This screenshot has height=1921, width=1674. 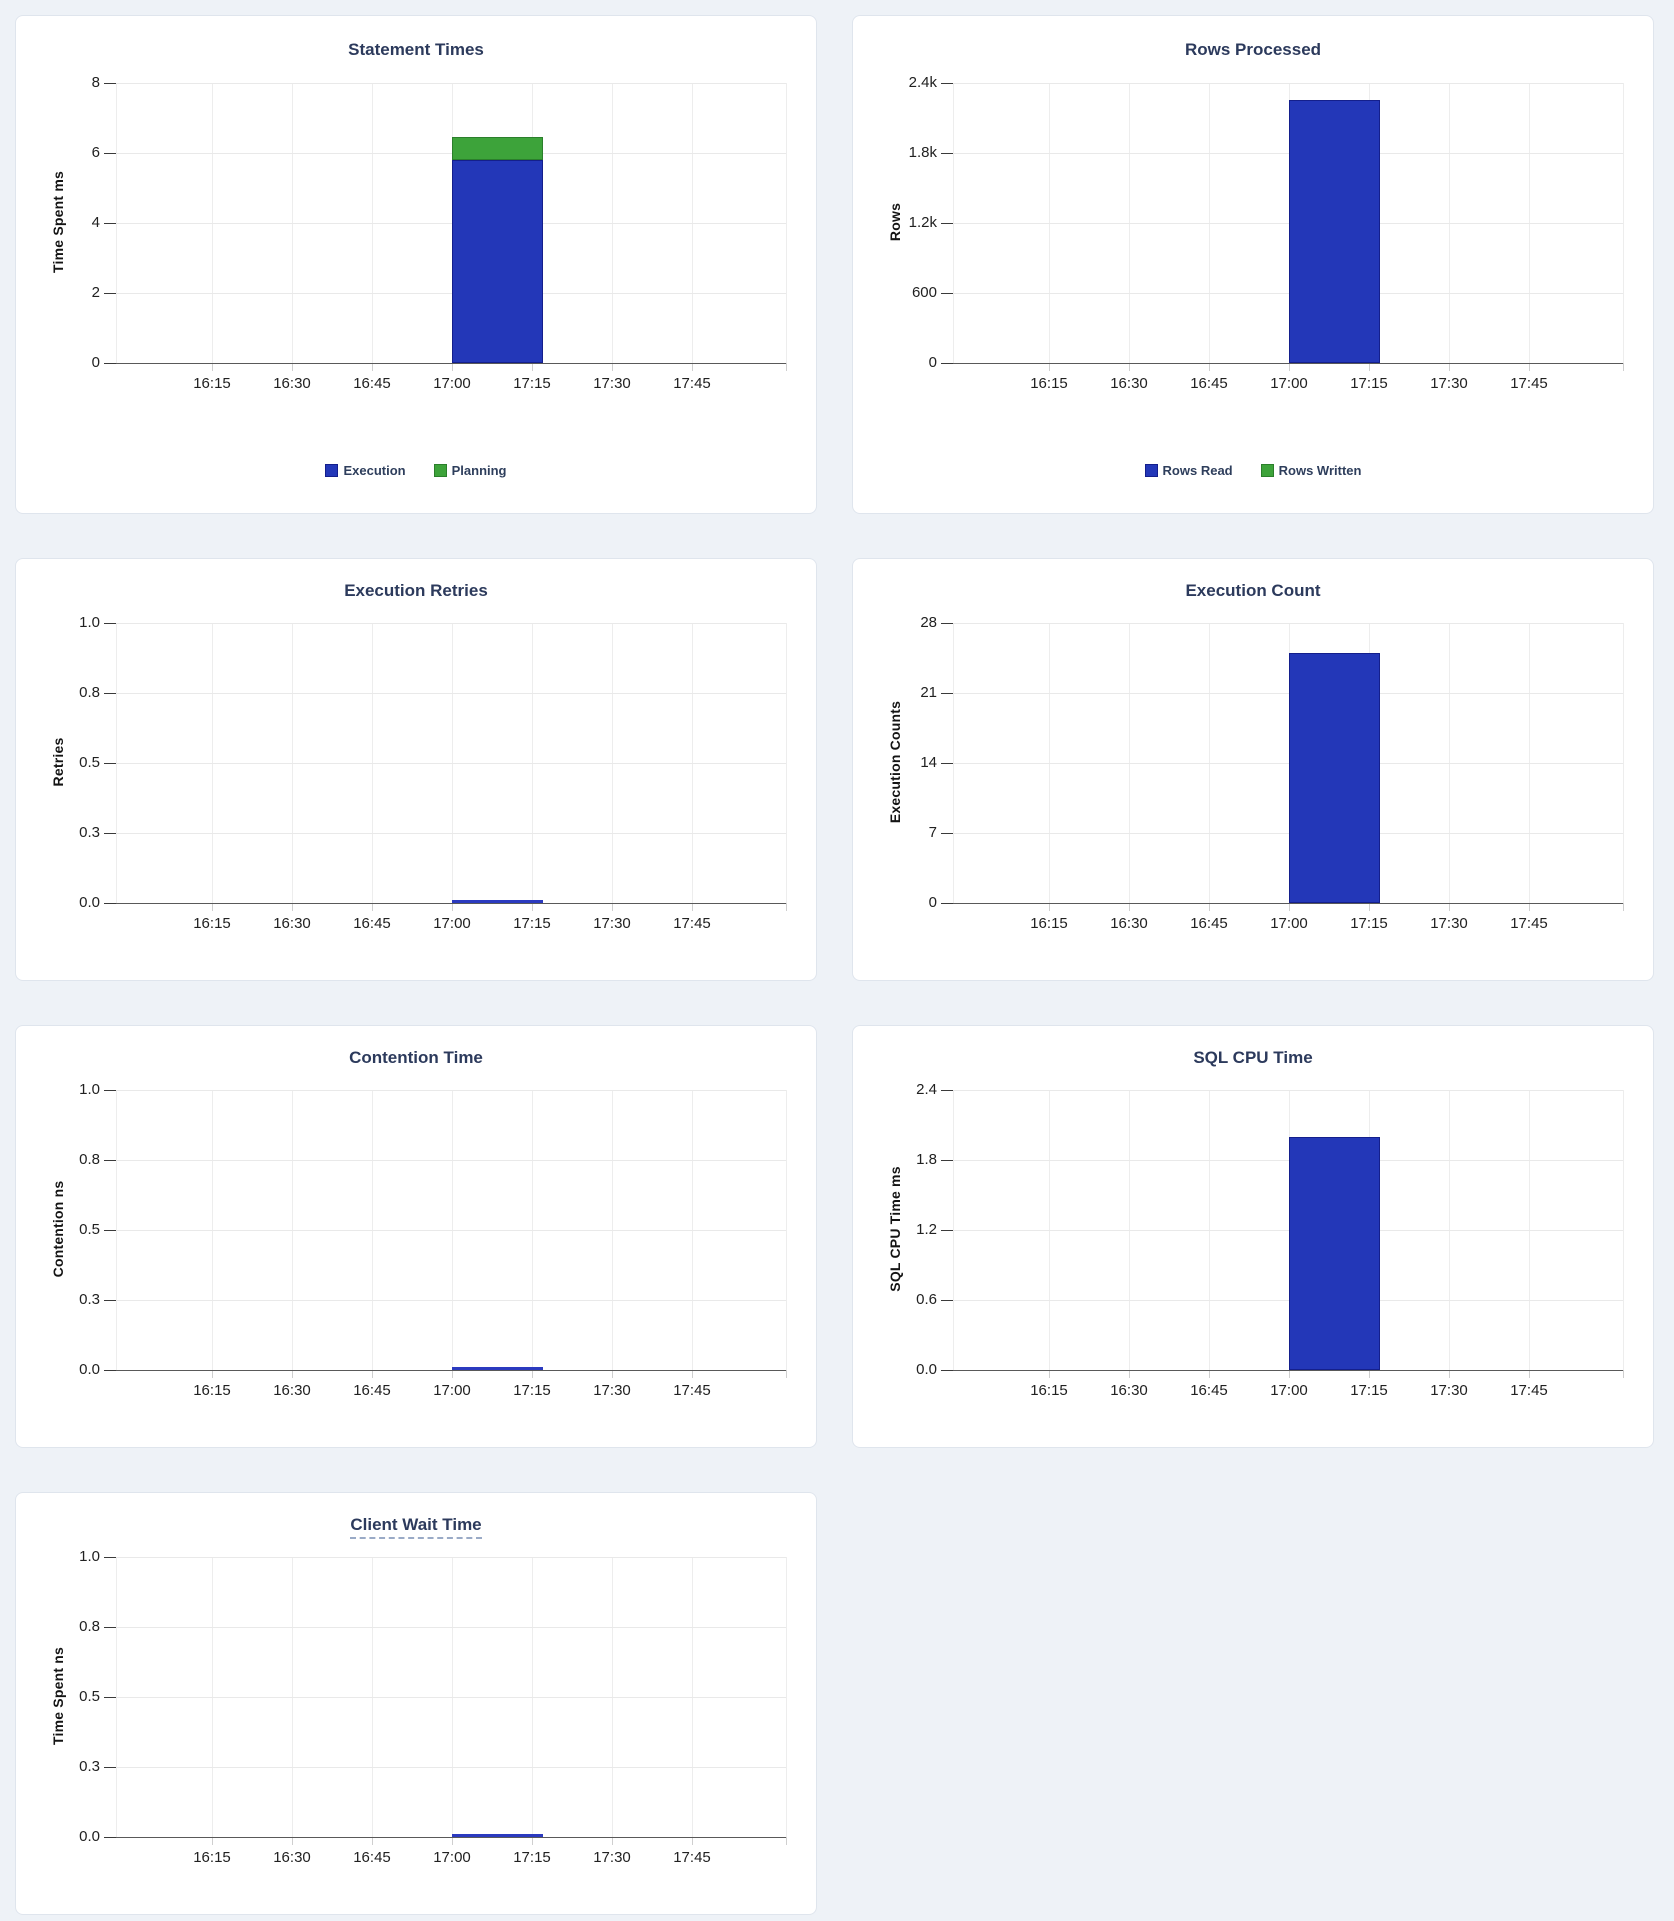 What do you see at coordinates (922, 82) in the screenshot?
I see `y-tick-label: 2.4k` at bounding box center [922, 82].